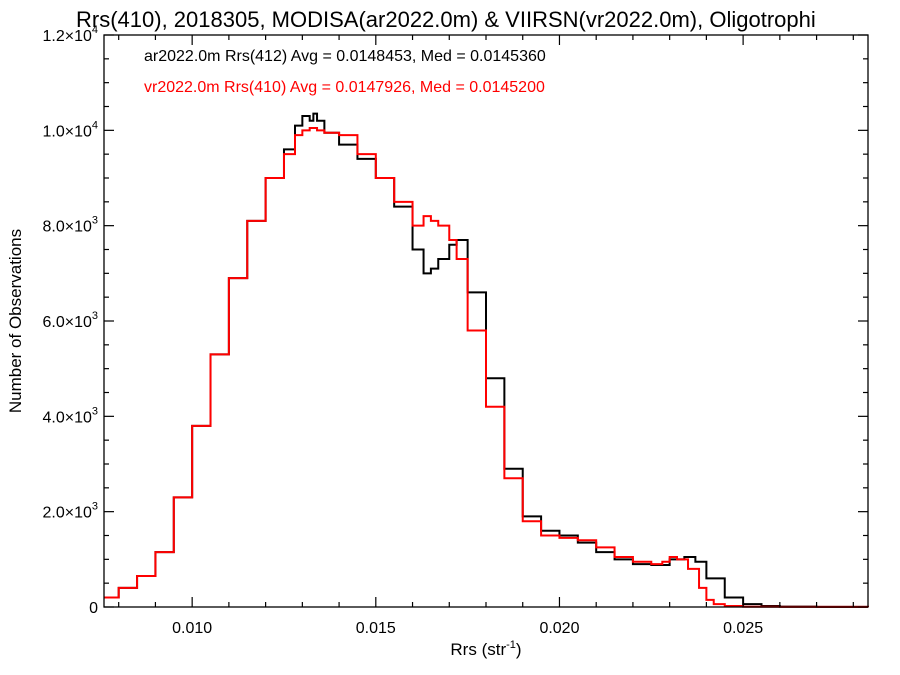  I want to click on y-tick-label: 2.0×10³, so click(70, 511).